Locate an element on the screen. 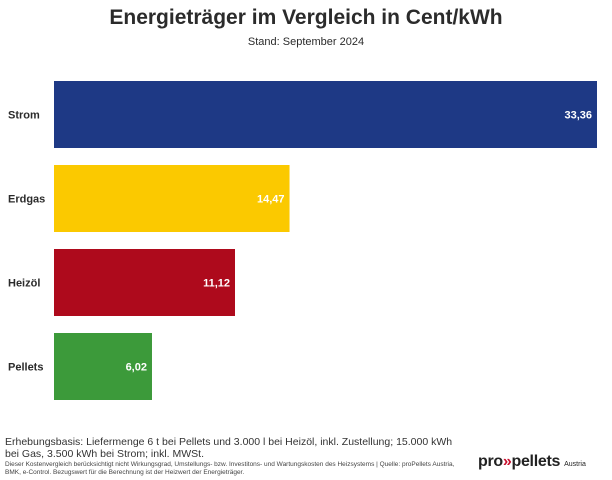  bar-heizöl is located at coordinates (144, 282).